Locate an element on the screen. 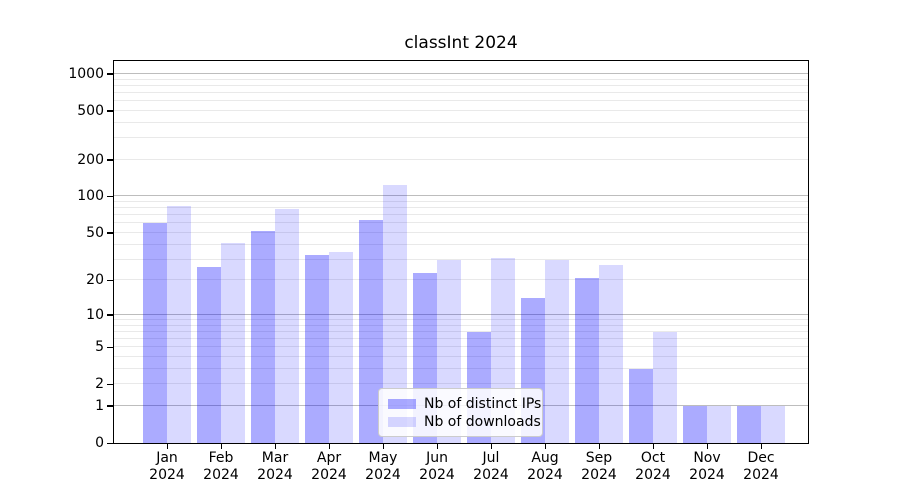 The width and height of the screenshot is (900, 500). bar-downloads-dec is located at coordinates (773, 424).